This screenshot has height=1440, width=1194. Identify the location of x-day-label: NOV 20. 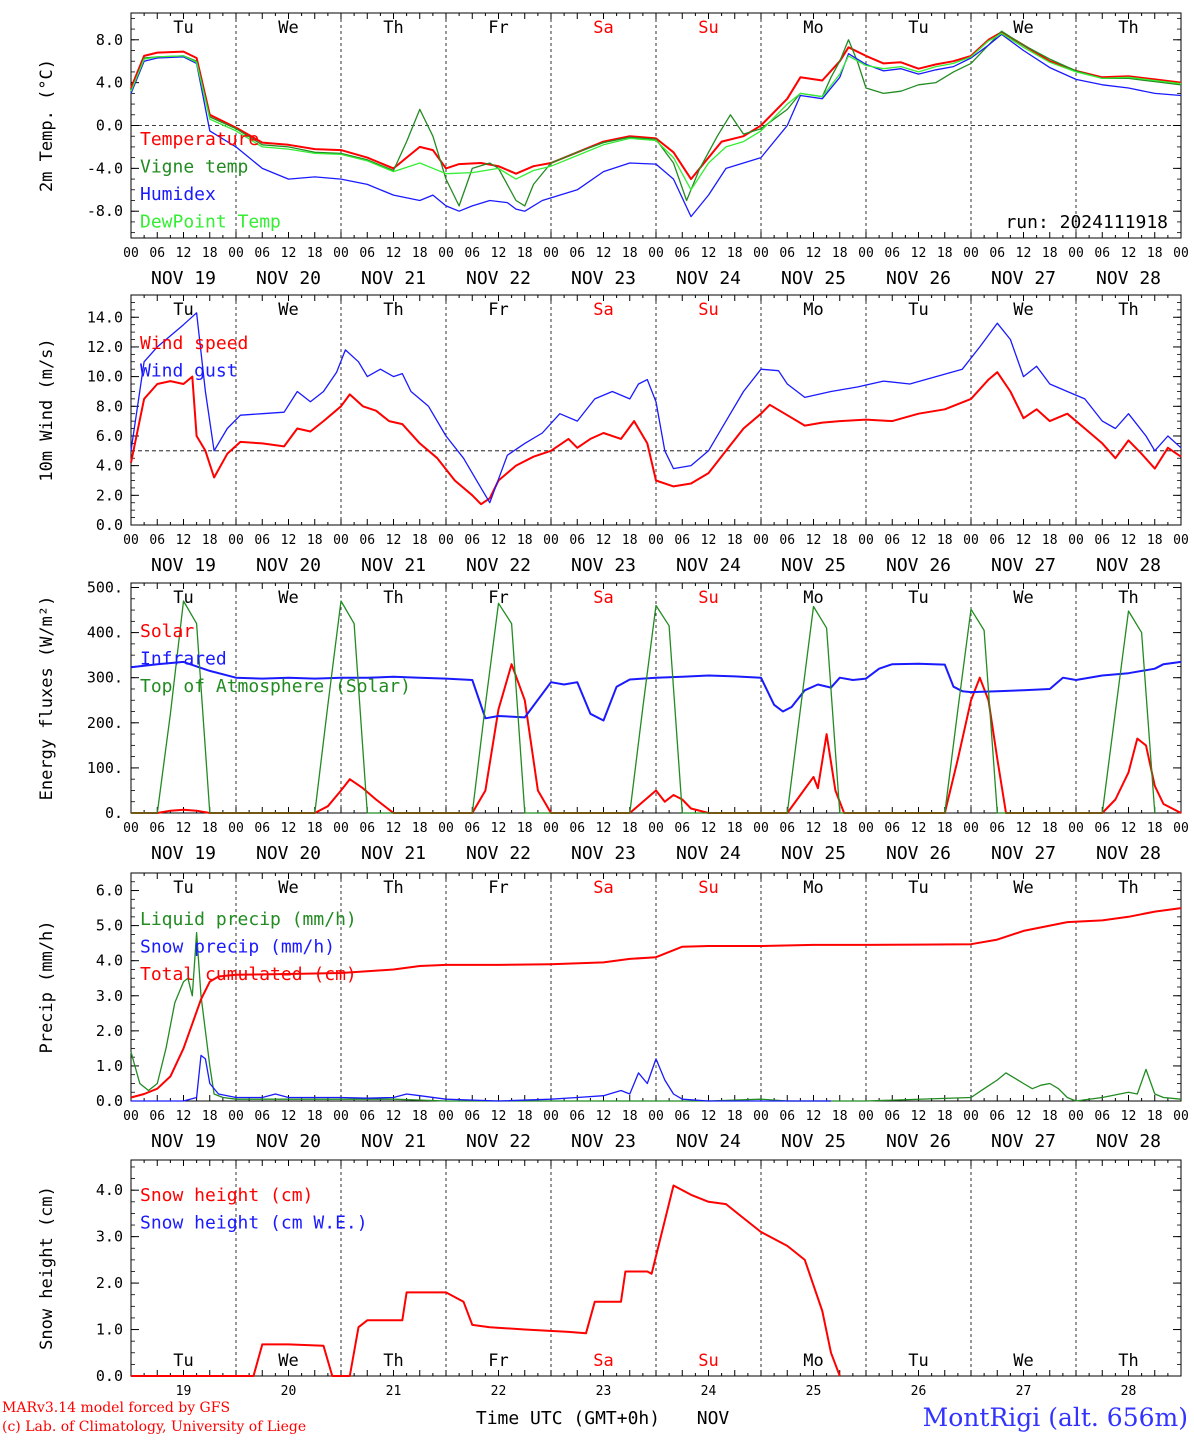
(288, 278).